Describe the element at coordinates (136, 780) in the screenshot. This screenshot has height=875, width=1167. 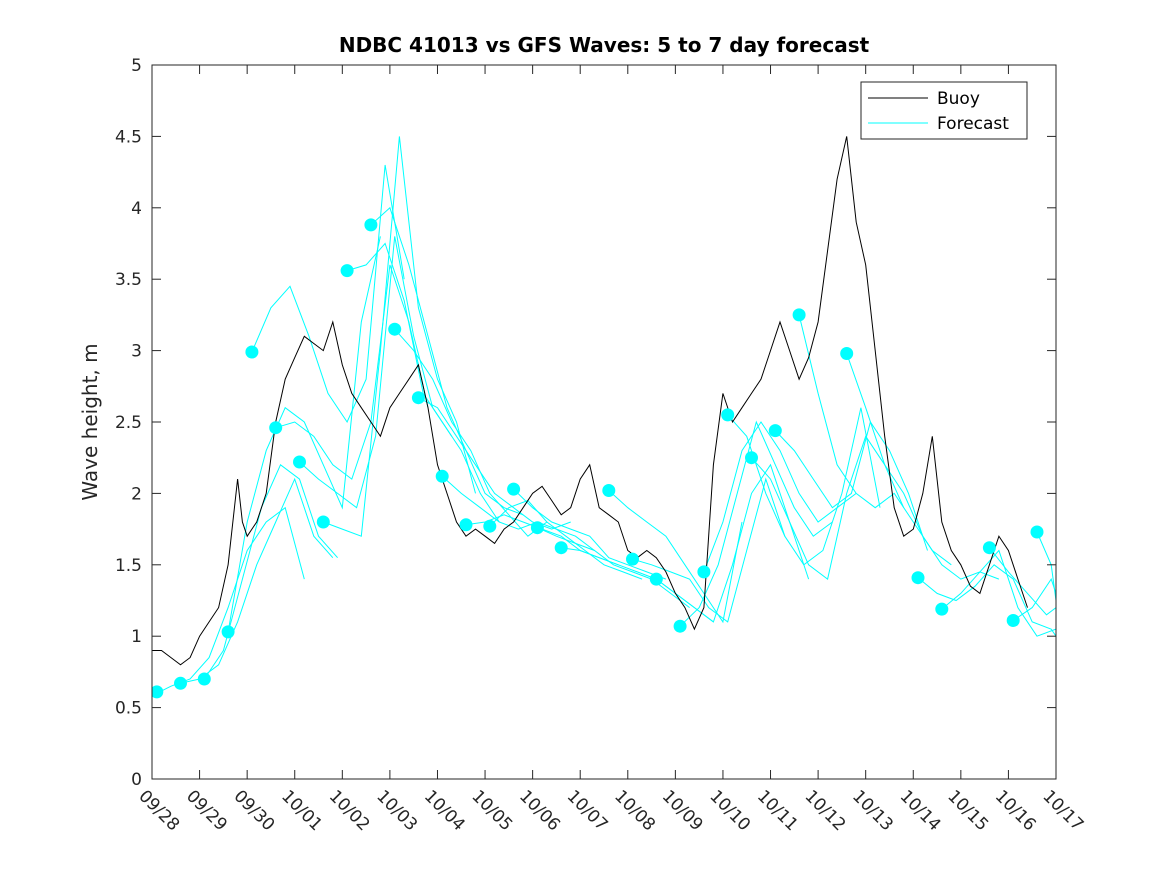
I see `y-tick-label: 0` at that location.